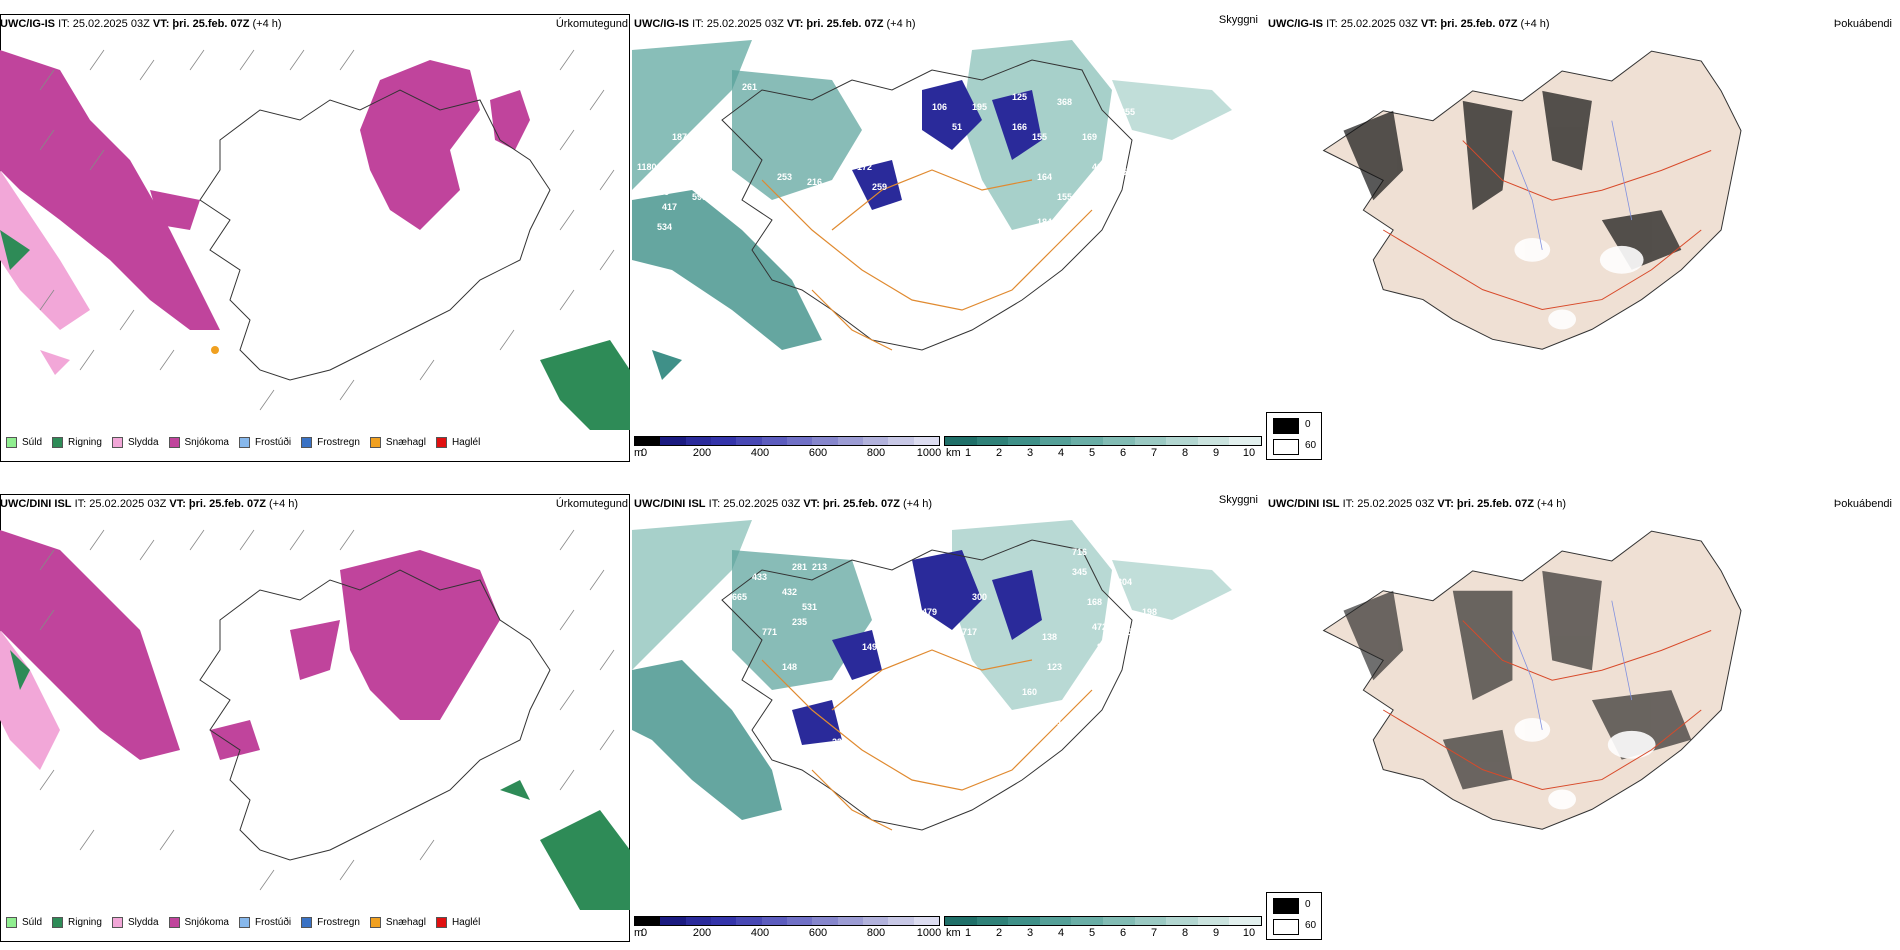 This screenshot has height=950, width=1900. I want to click on legend-item: Frostúði, so click(264, 442).